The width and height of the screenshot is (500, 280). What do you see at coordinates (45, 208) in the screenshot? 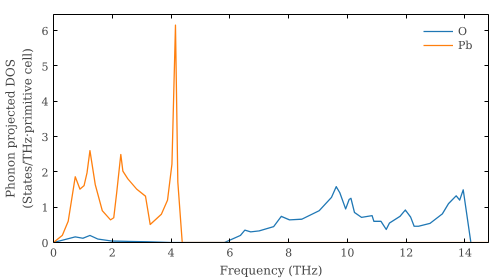
I see `y-tick-label: 1` at bounding box center [45, 208].